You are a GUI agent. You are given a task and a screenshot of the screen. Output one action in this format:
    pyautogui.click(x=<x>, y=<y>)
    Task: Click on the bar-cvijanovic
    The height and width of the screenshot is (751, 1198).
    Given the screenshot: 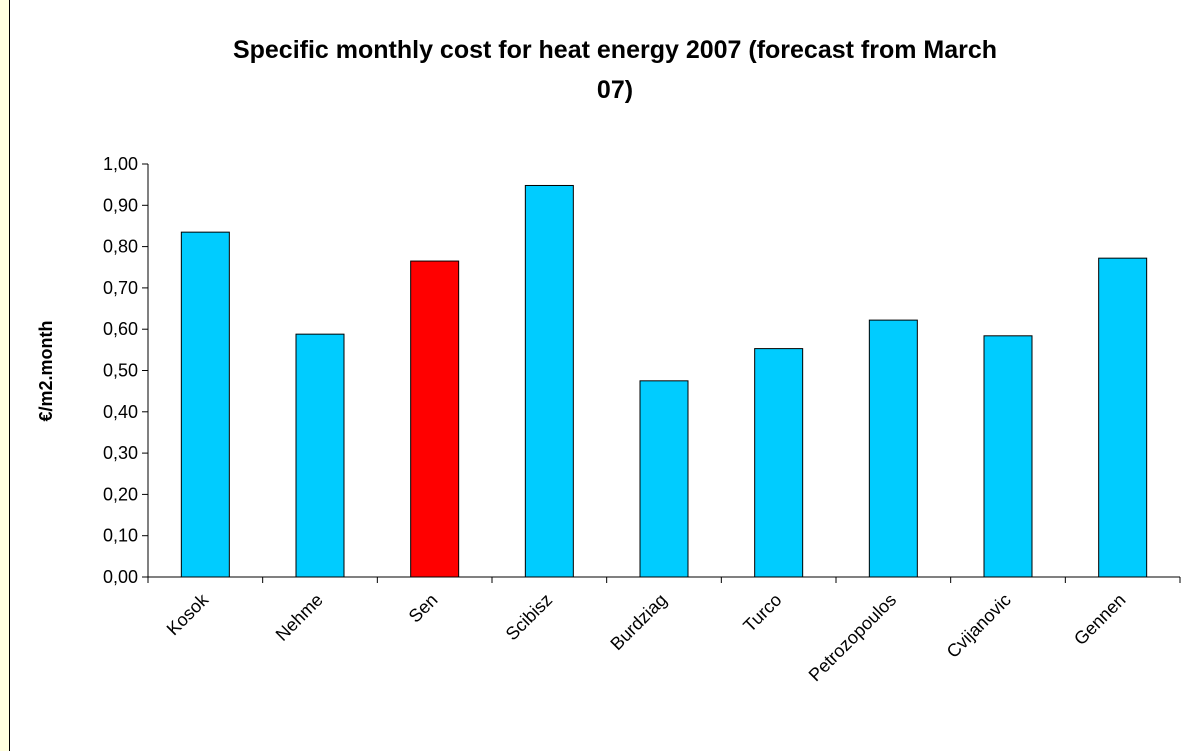 What is the action you would take?
    pyautogui.click(x=1008, y=456)
    